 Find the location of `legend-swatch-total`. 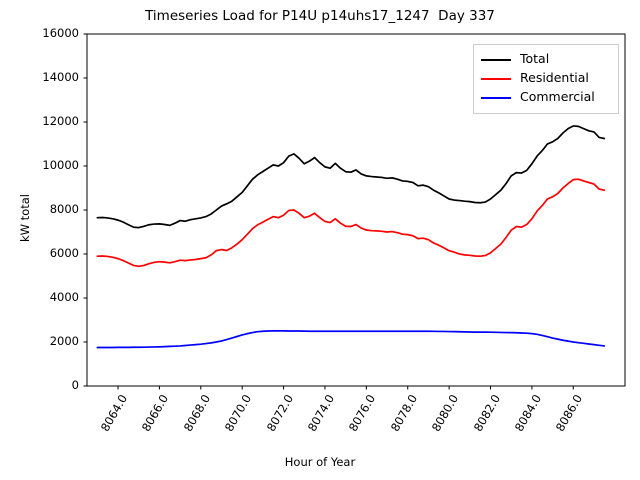

legend-swatch-total is located at coordinates (496, 59).